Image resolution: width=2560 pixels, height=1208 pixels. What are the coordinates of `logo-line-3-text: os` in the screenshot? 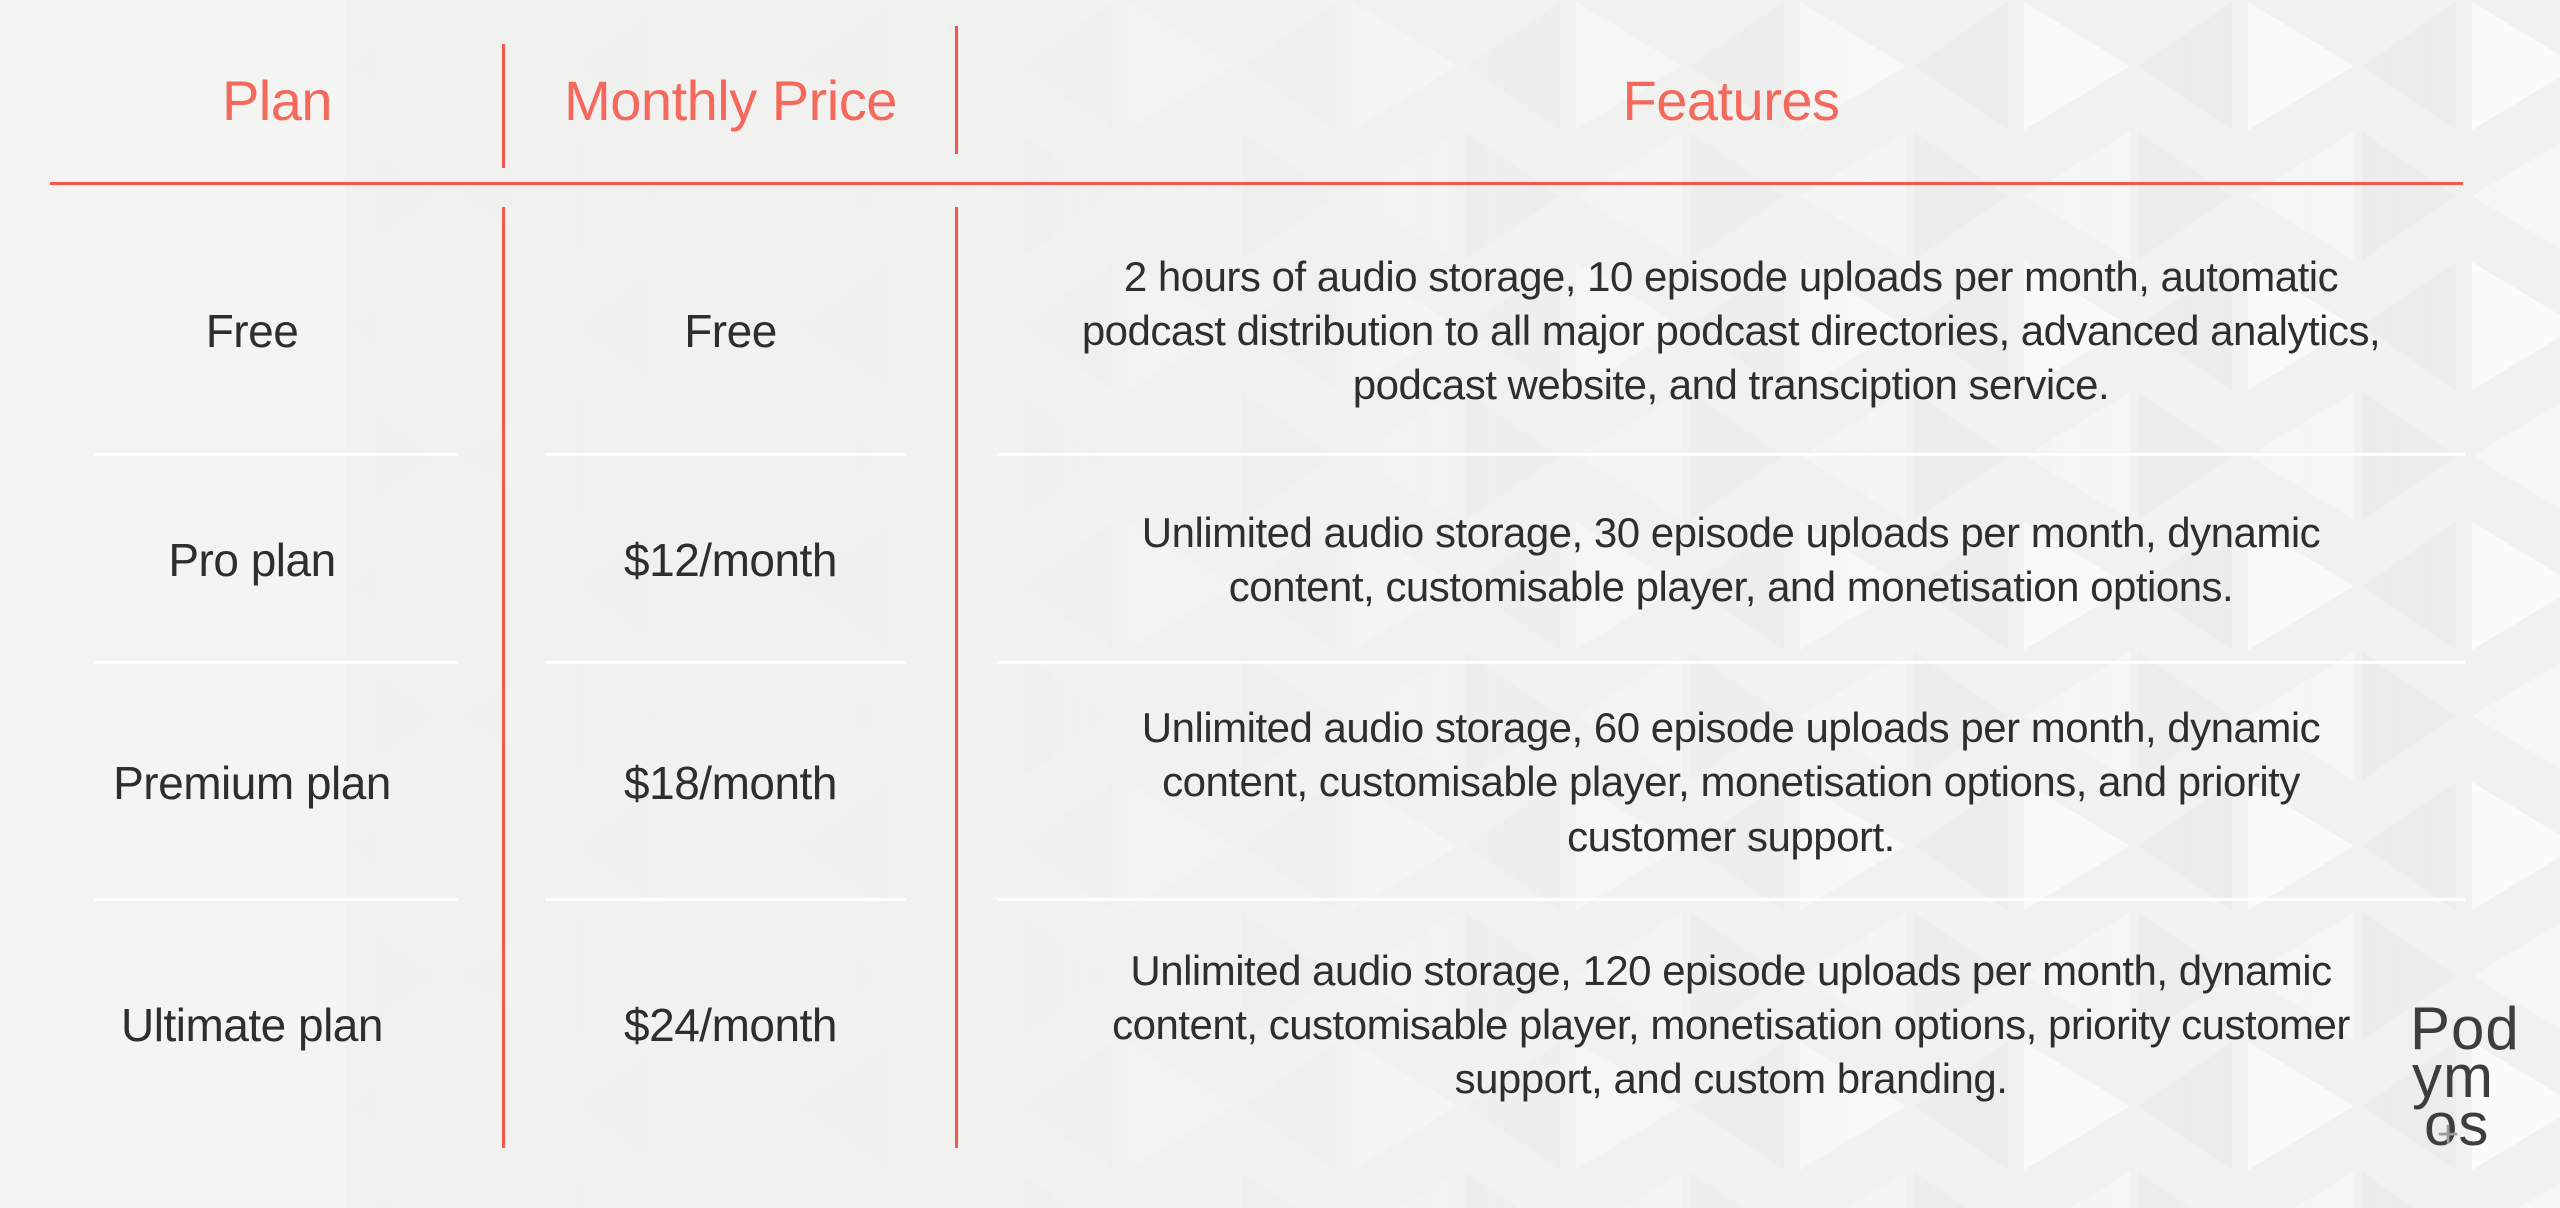 It's located at (2457, 1124).